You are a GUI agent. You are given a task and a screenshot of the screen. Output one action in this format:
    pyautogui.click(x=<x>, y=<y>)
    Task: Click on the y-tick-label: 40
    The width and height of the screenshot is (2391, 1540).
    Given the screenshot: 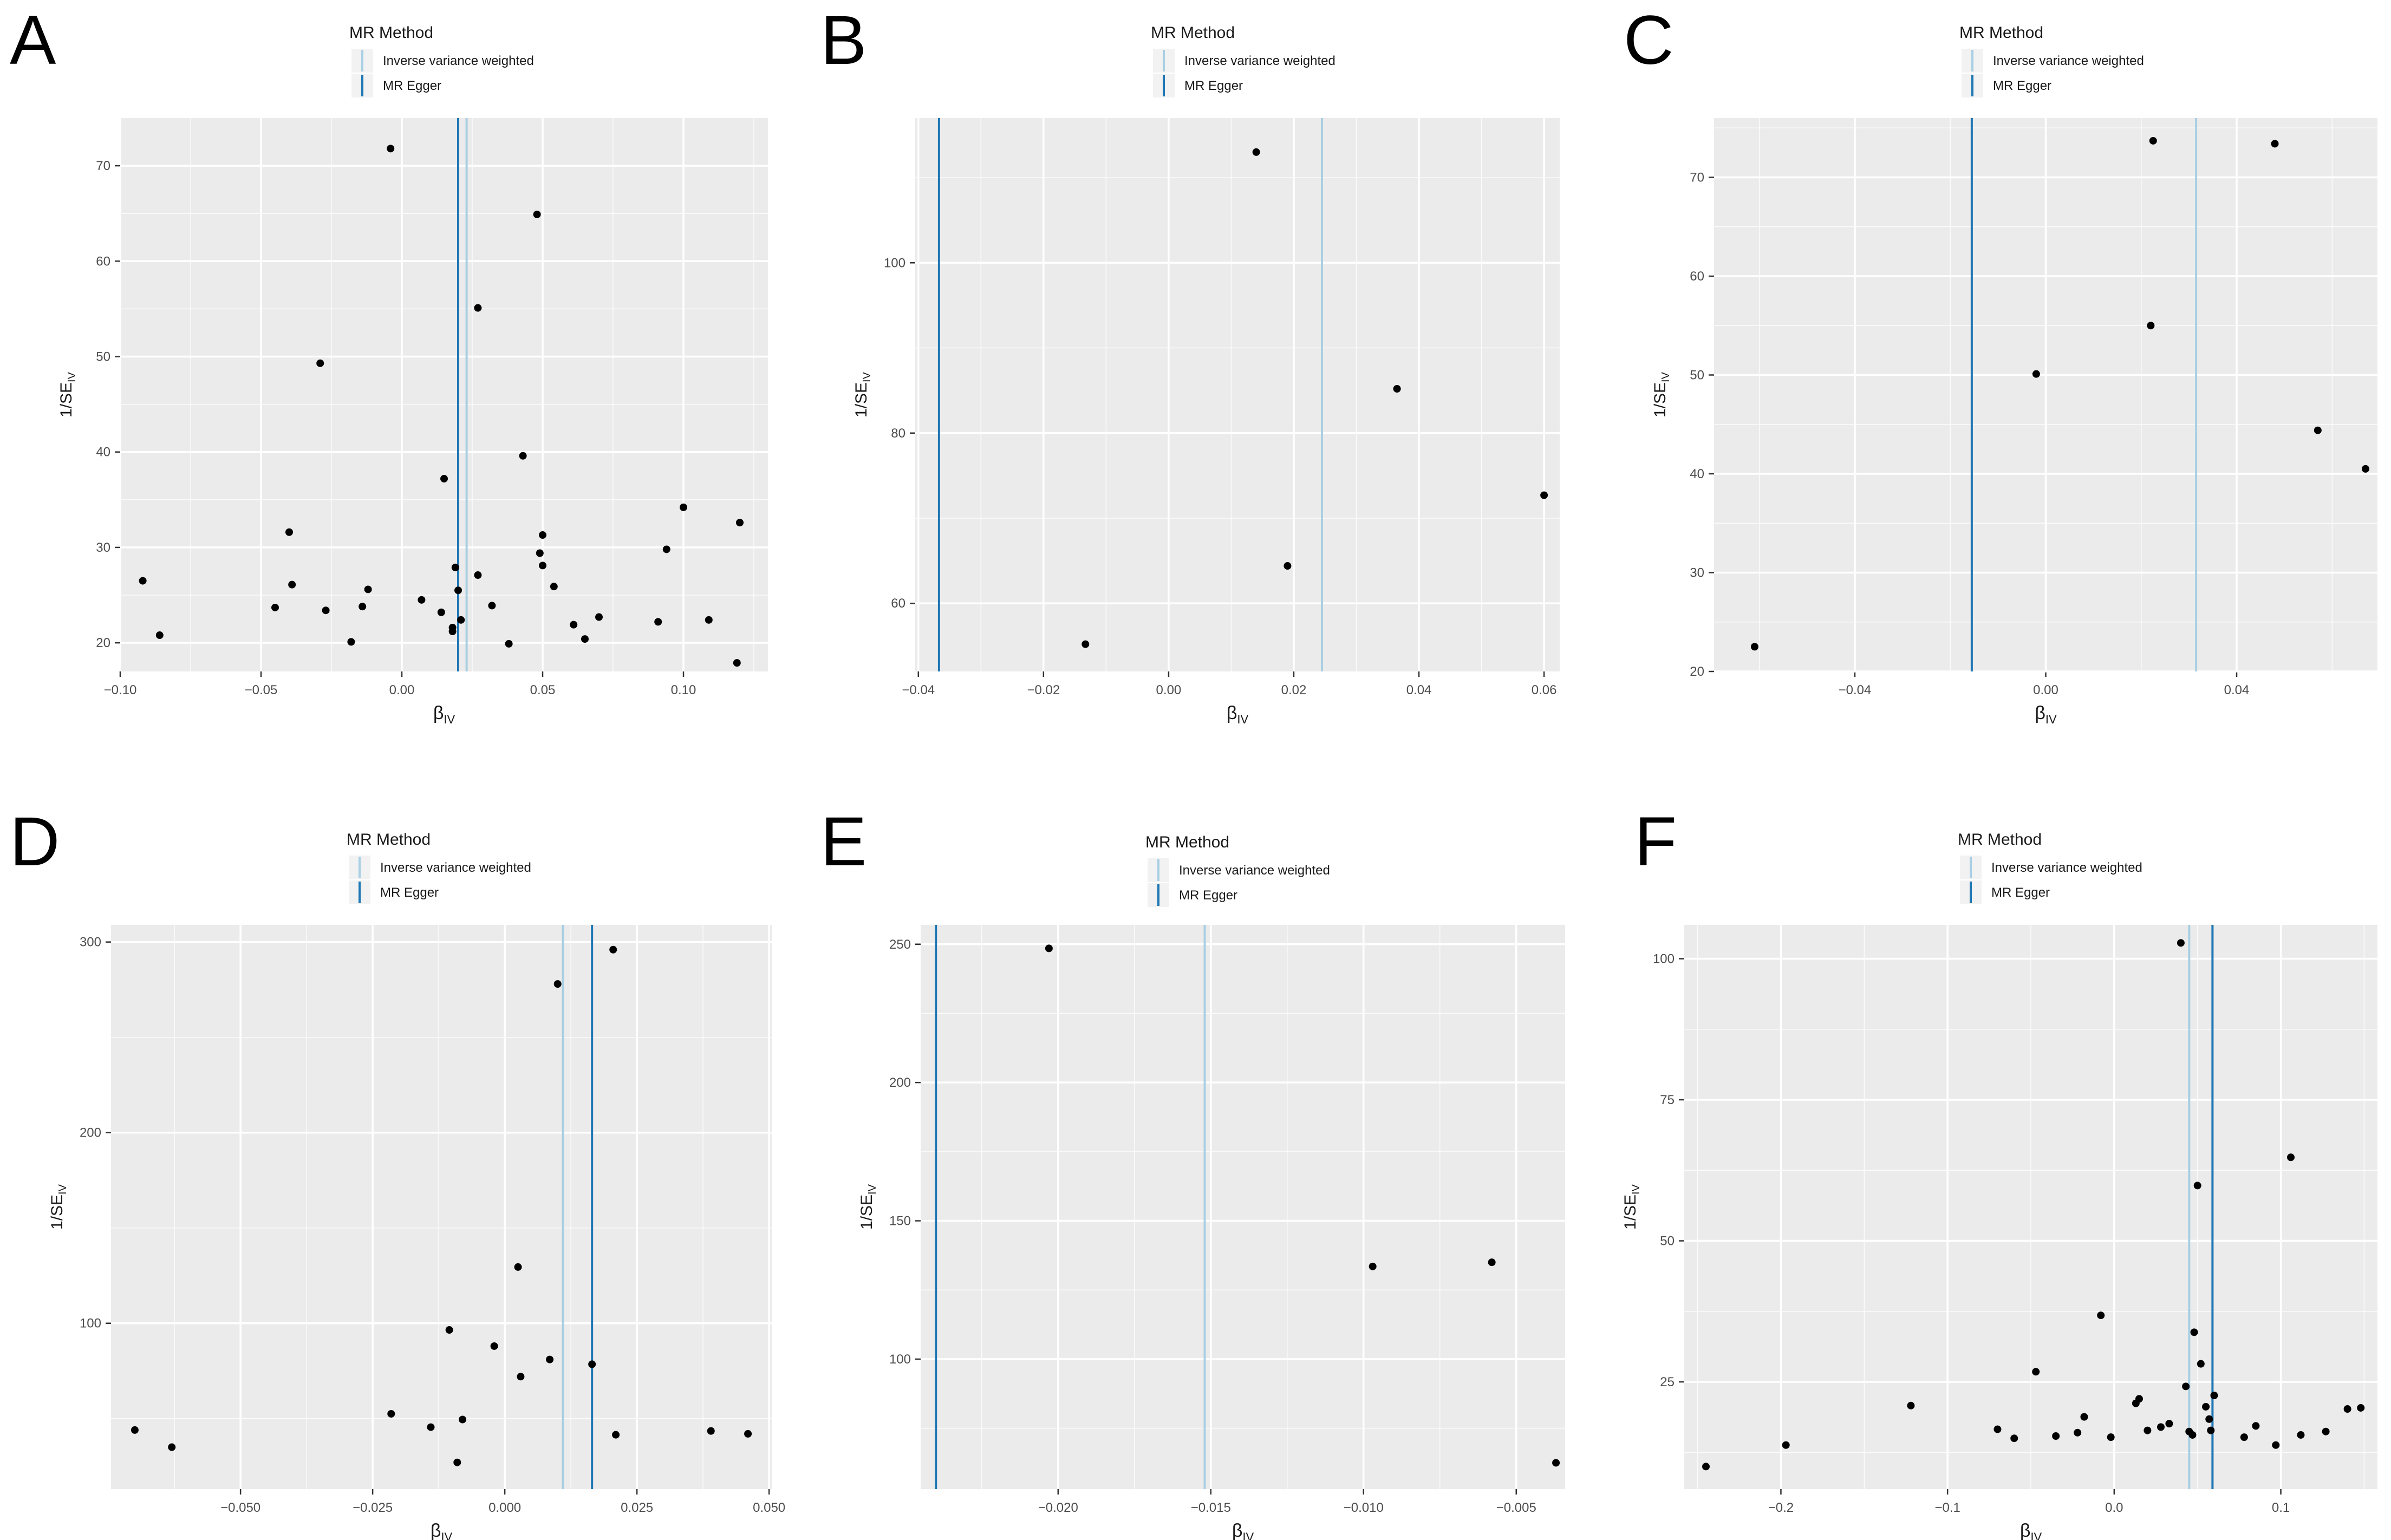 What is the action you would take?
    pyautogui.click(x=103, y=453)
    